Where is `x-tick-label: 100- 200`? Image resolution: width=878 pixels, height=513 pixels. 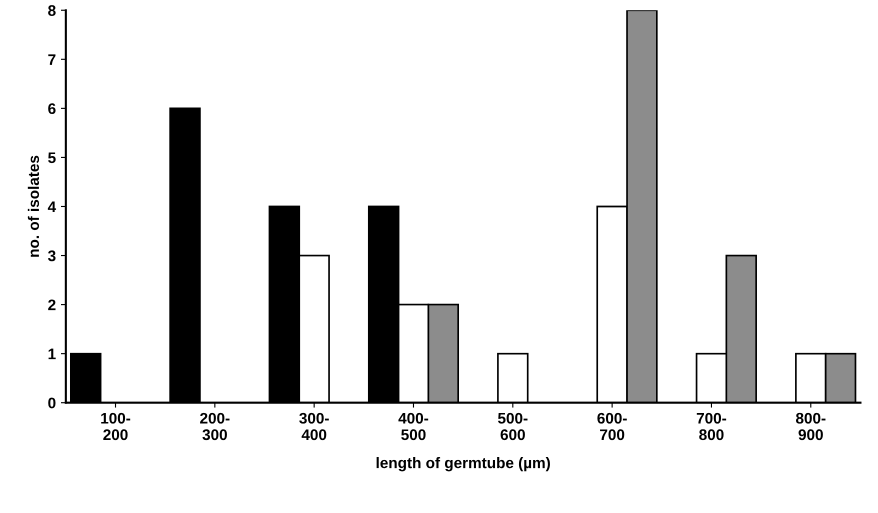
x-tick-label: 100- 200 is located at coordinates (115, 426).